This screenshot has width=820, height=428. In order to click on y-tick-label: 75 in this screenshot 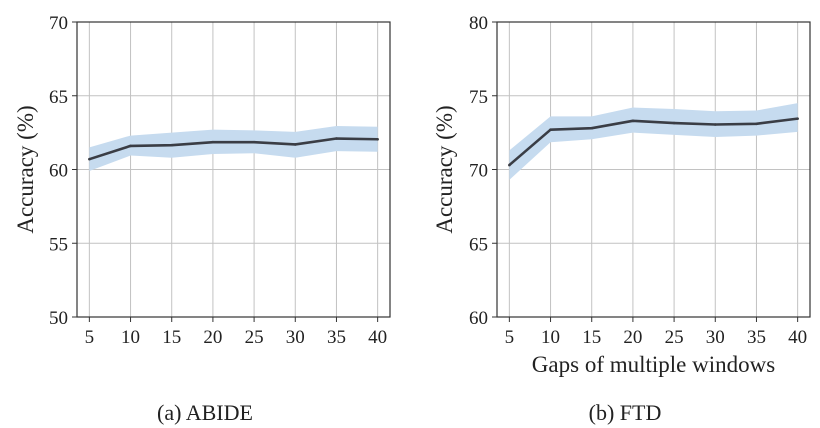, I will do `click(478, 97)`.